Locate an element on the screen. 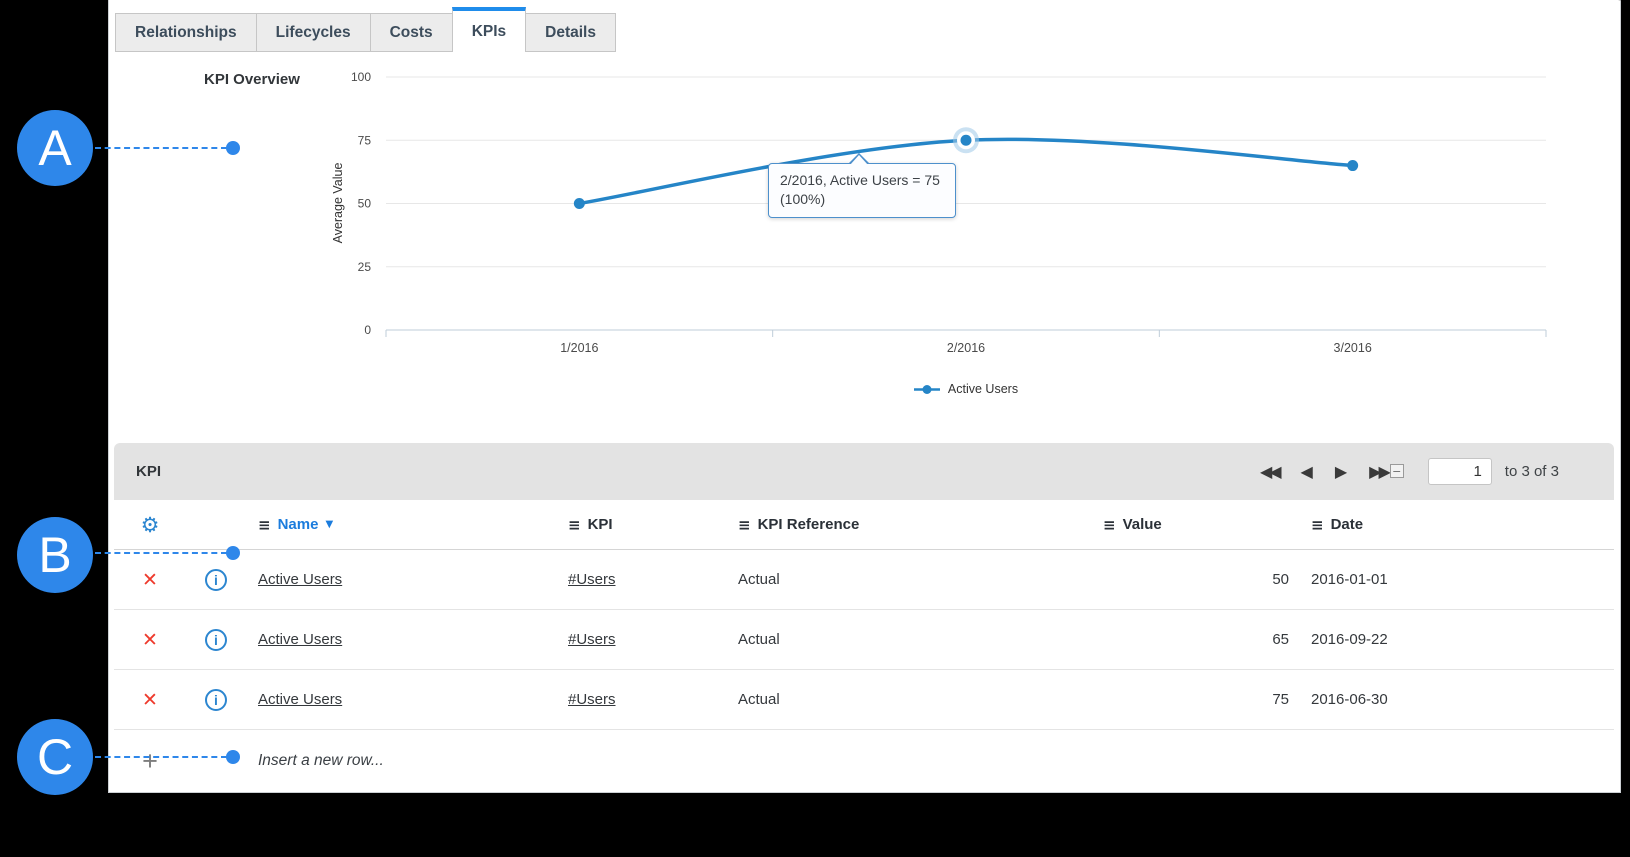 This screenshot has width=1630, height=857. date-cell: 2016-01-01 is located at coordinates (1349, 579).